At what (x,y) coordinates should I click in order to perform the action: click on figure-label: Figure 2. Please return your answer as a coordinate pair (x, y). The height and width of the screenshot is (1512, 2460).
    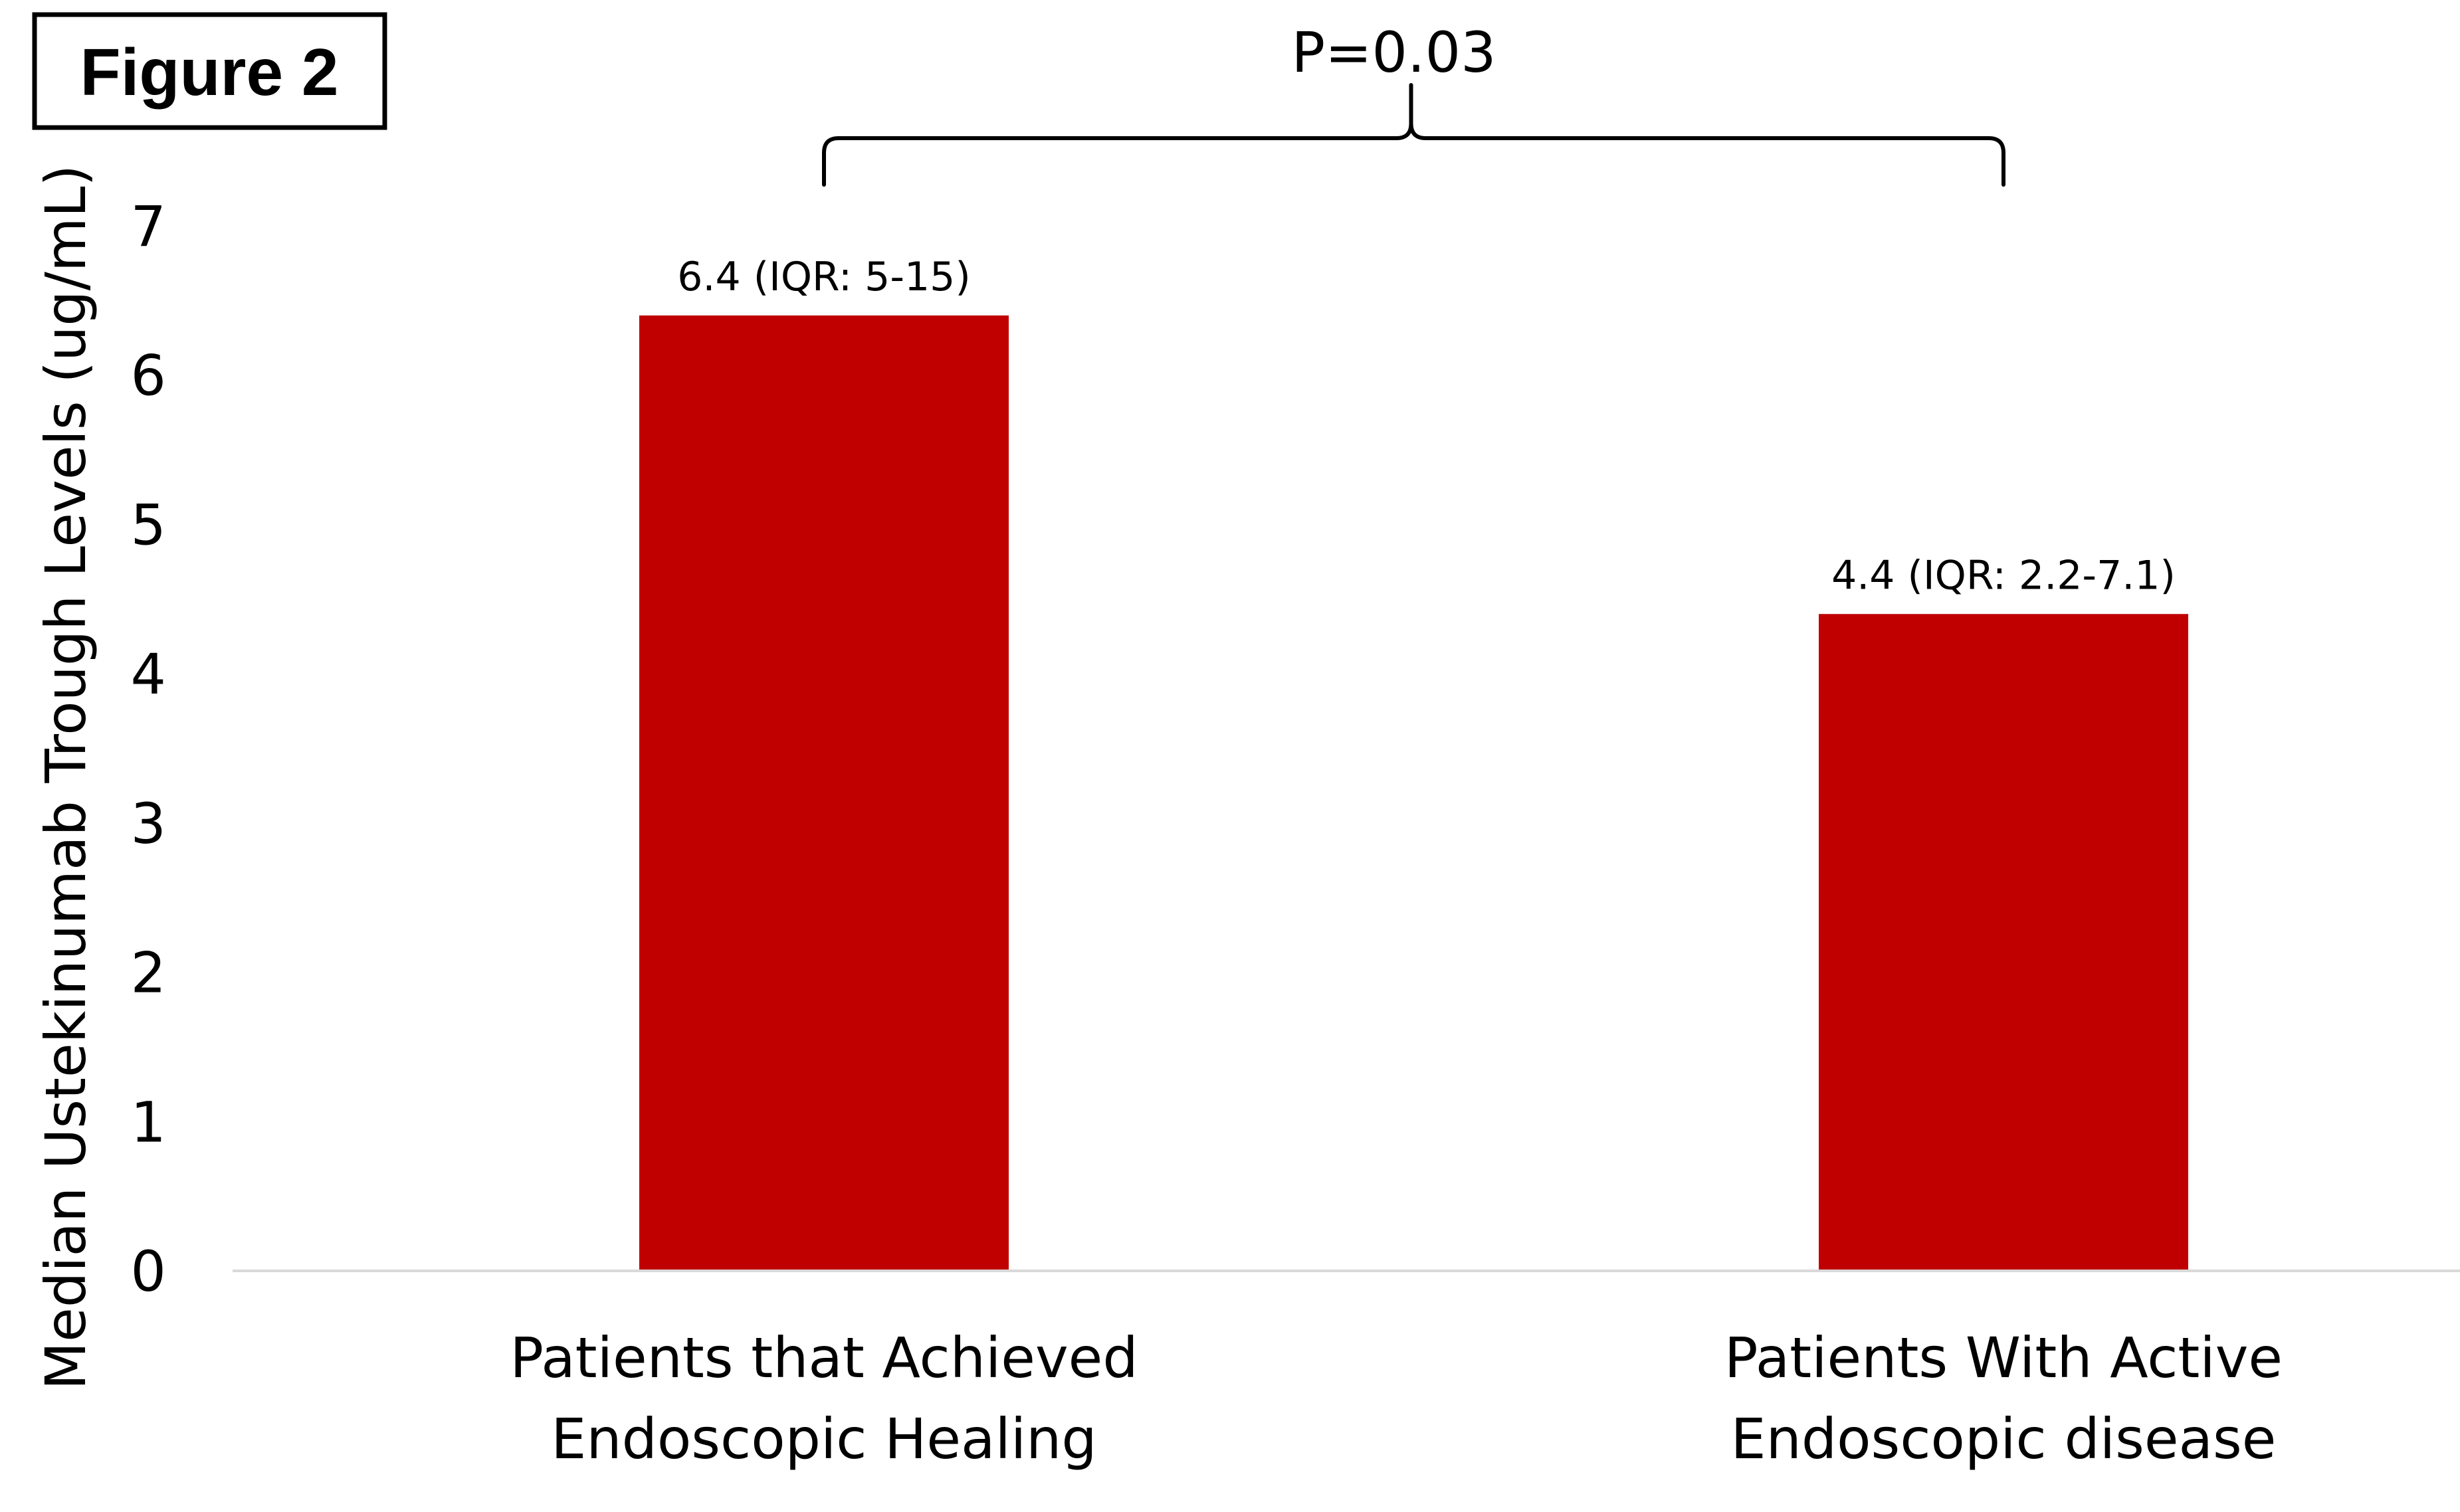
    Looking at the image, I should click on (209, 71).